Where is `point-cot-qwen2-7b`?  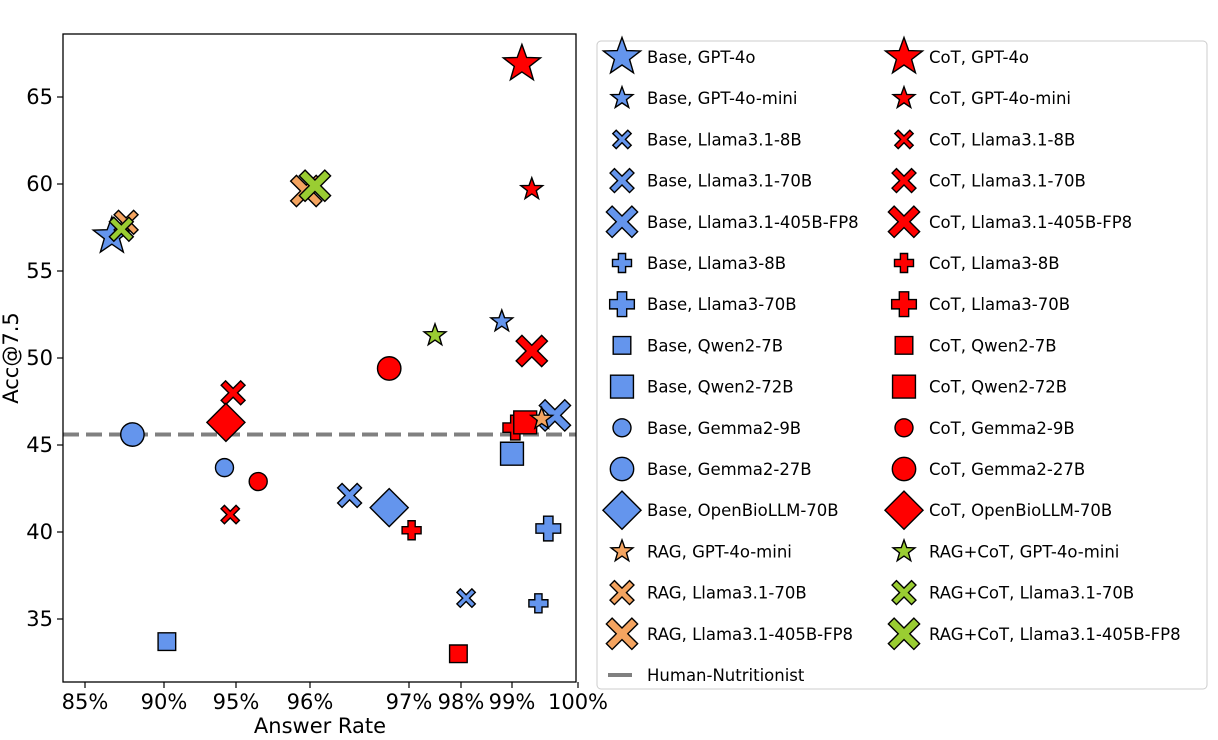 point-cot-qwen2-7b is located at coordinates (458, 654).